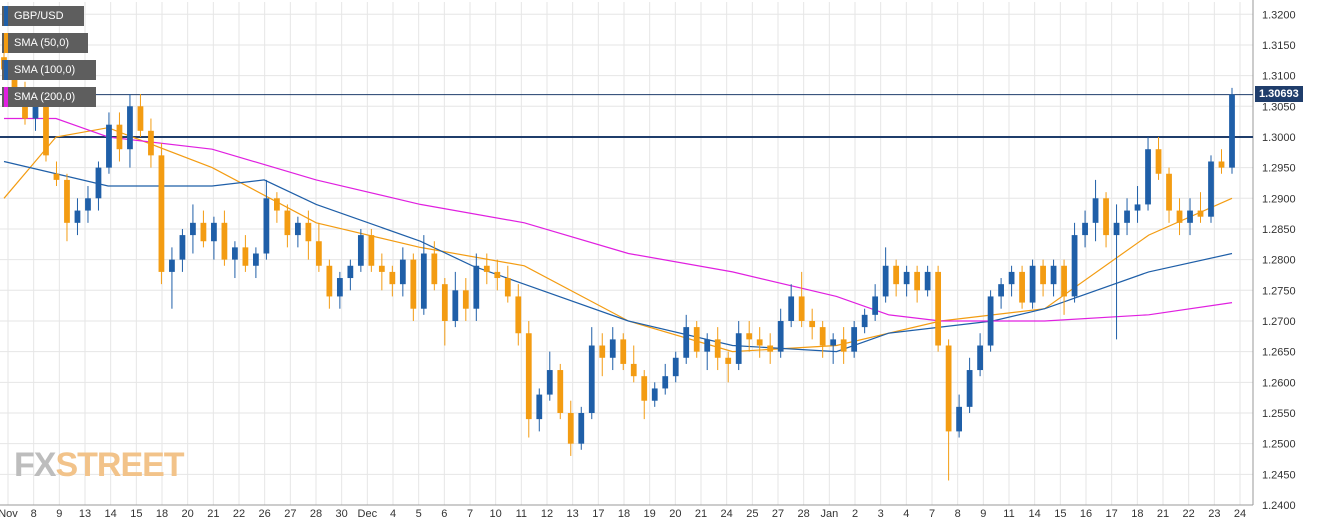  I want to click on x-tick-label: 5, so click(419, 514).